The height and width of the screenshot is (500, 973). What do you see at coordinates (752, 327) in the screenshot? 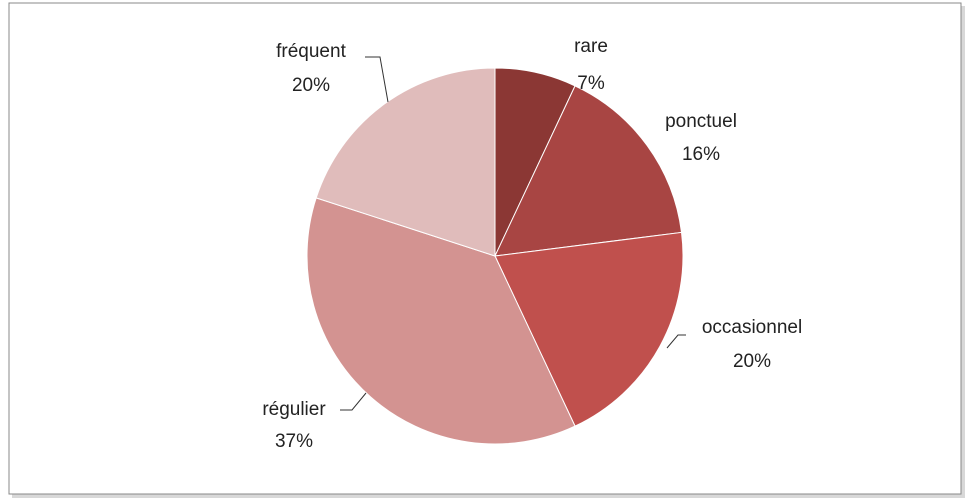
I see `slice-label: occasionnel` at bounding box center [752, 327].